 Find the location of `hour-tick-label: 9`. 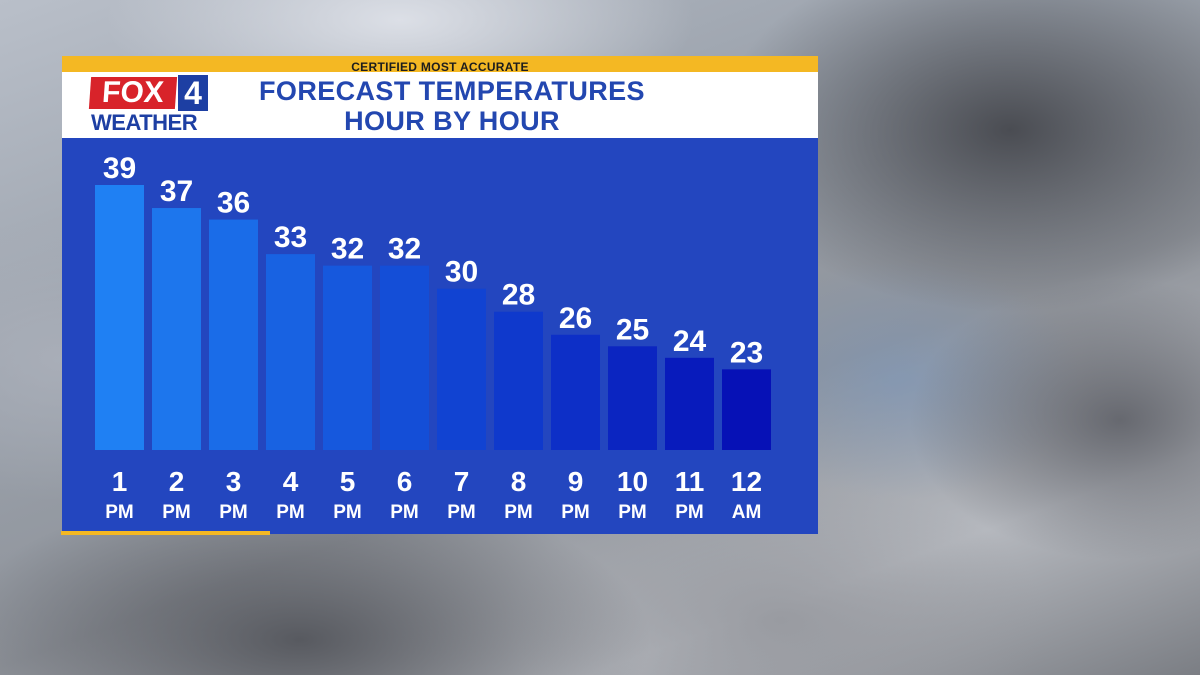

hour-tick-label: 9 is located at coordinates (576, 481).